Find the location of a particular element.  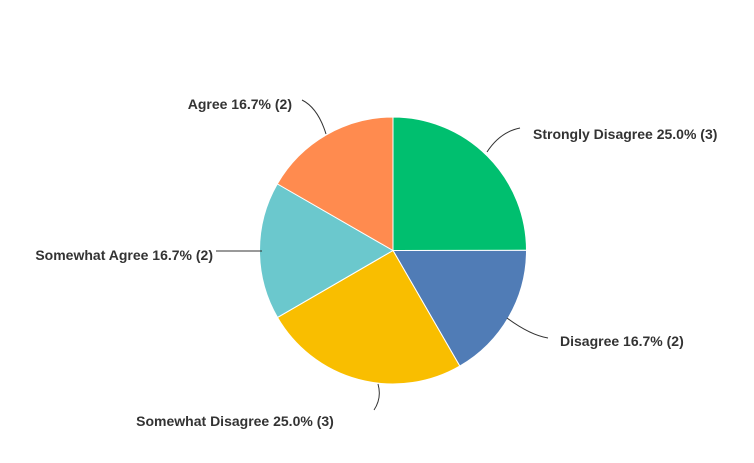

pie-slice-agree is located at coordinates (335, 184).